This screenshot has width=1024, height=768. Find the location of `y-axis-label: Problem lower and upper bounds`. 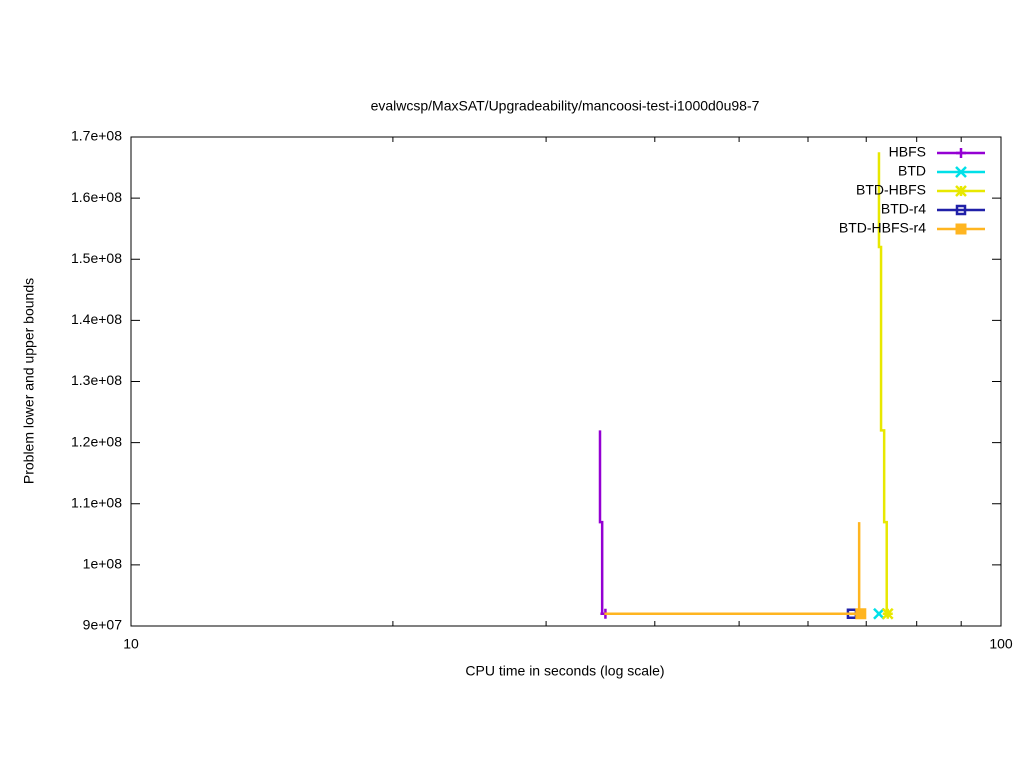

y-axis-label: Problem lower and upper bounds is located at coordinates (29, 381).